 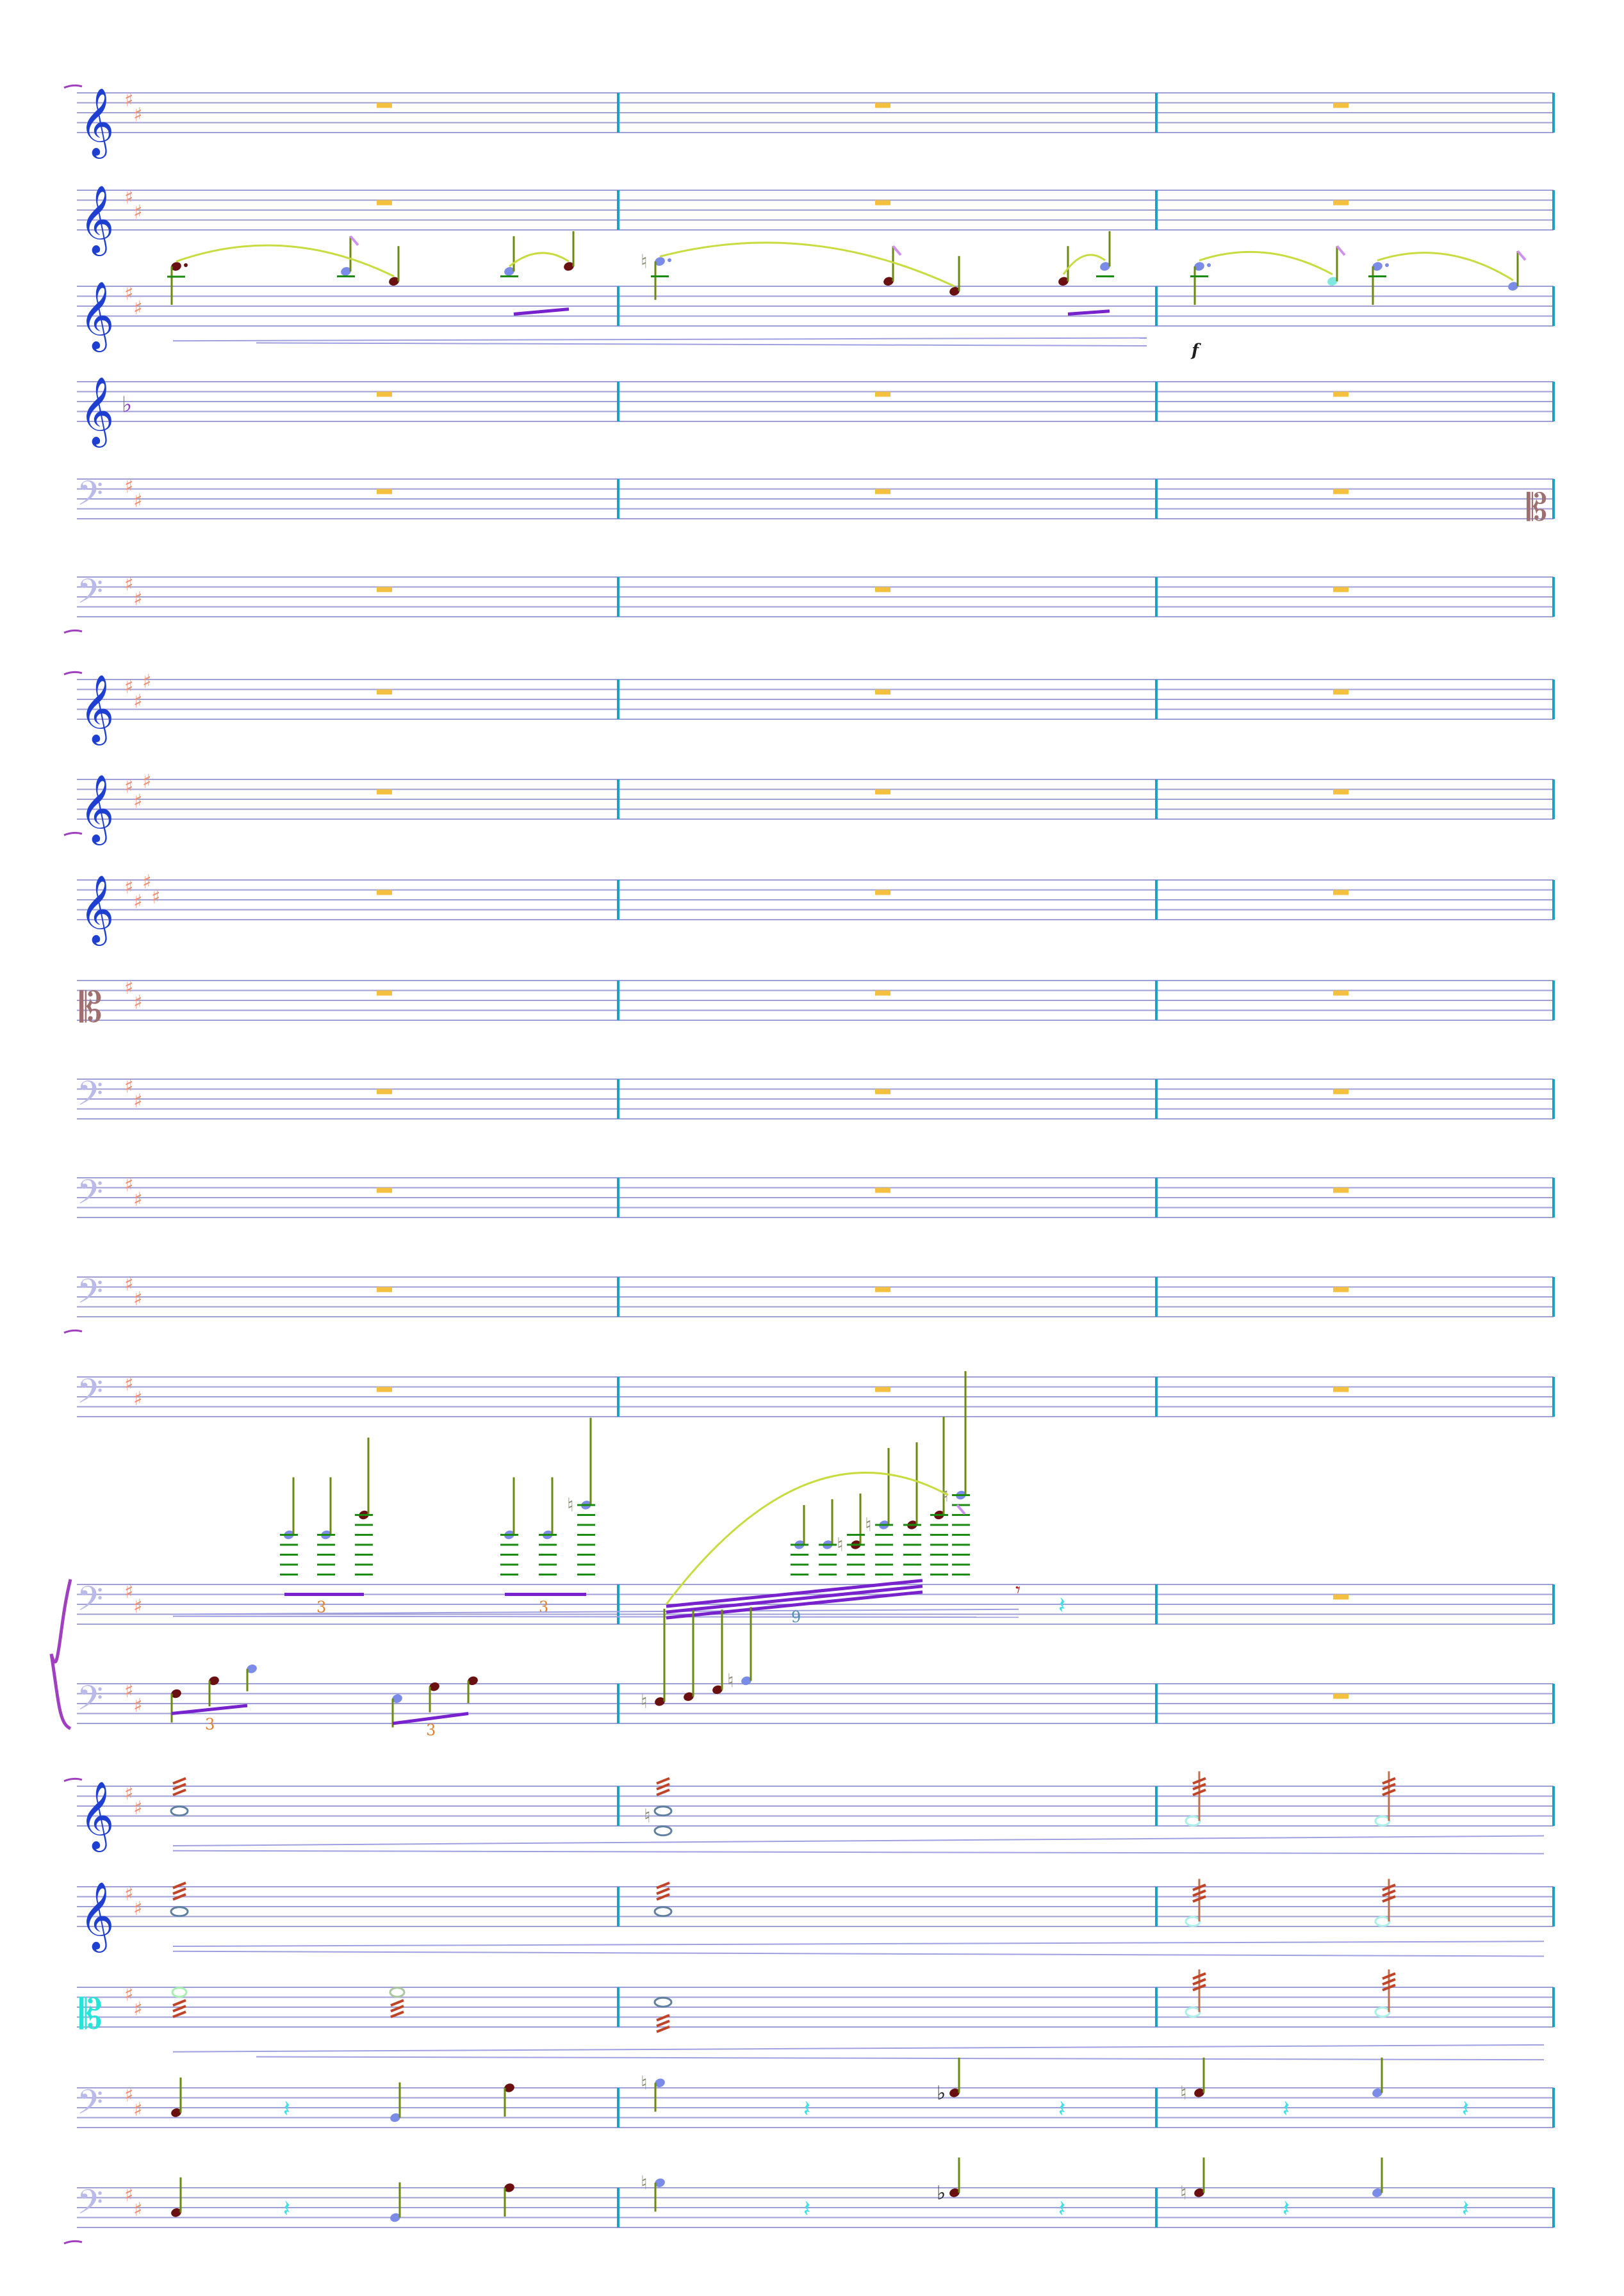 I want to click on beam, so click(x=209, y=1709).